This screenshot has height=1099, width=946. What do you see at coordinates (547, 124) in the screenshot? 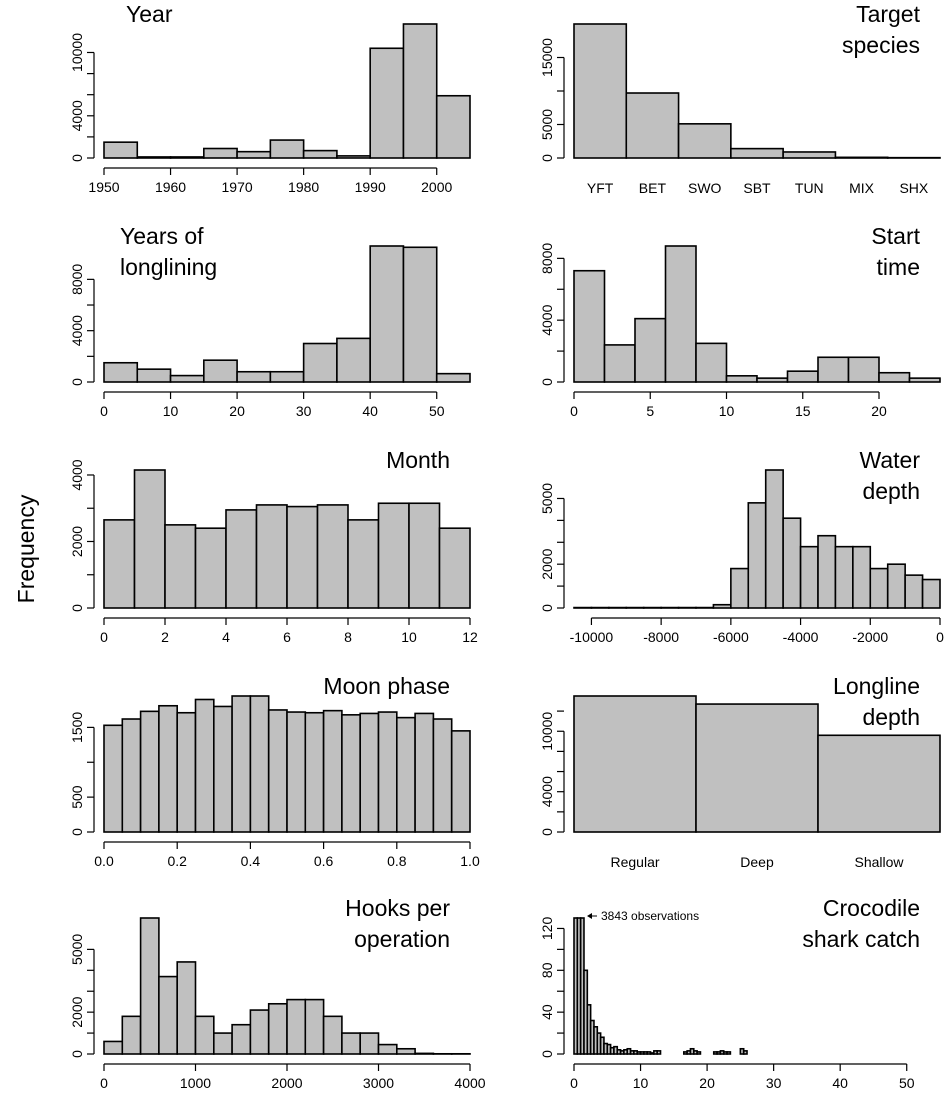
I see `y-tick-label: 5000` at bounding box center [547, 124].